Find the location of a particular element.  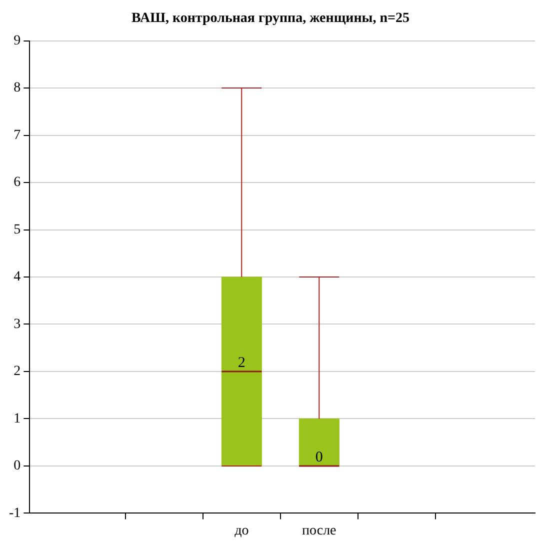

y-tick-label: 7 is located at coordinates (17, 135).